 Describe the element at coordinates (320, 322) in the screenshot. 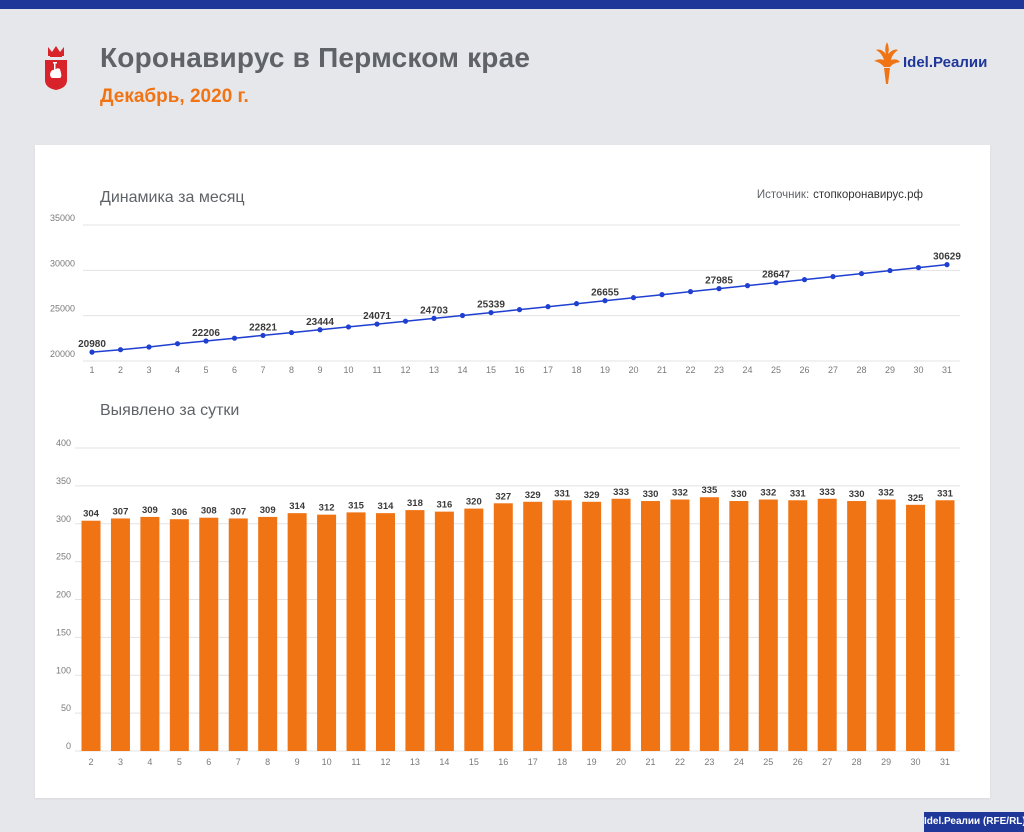

I see `line-data-label: 23444` at that location.